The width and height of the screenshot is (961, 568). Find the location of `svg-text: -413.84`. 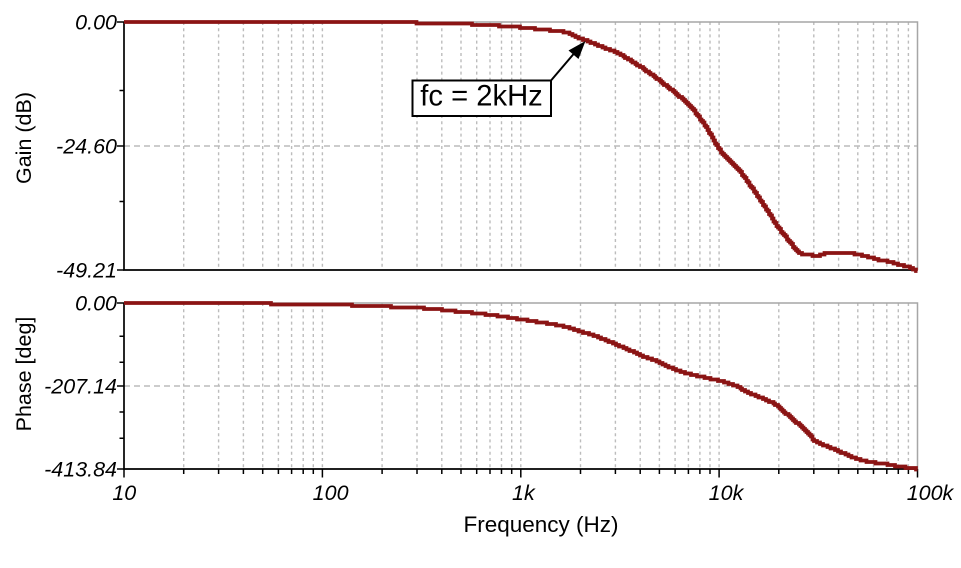

svg-text: -413.84 is located at coordinates (80, 470).